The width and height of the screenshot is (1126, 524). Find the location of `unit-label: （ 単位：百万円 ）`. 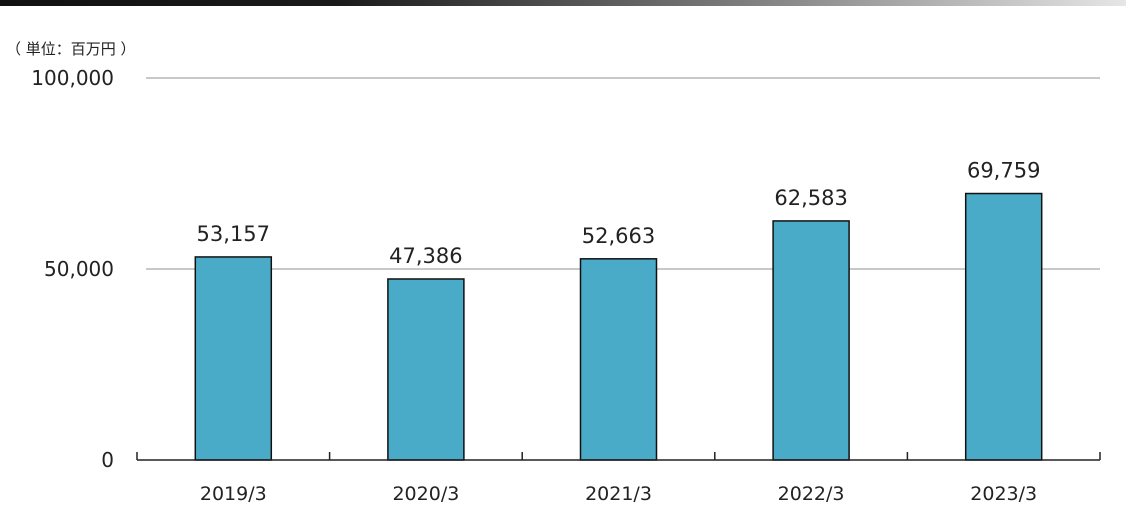

unit-label: （ 単位：百万円 ） is located at coordinates (71, 49).